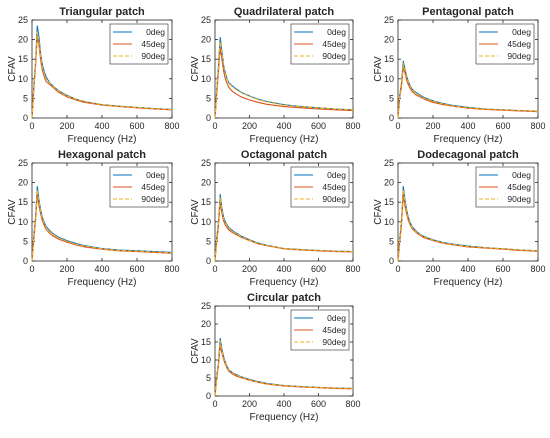 The width and height of the screenshot is (550, 438). What do you see at coordinates (284, 12) in the screenshot?
I see `chart-title: Quadrilateral patch` at bounding box center [284, 12].